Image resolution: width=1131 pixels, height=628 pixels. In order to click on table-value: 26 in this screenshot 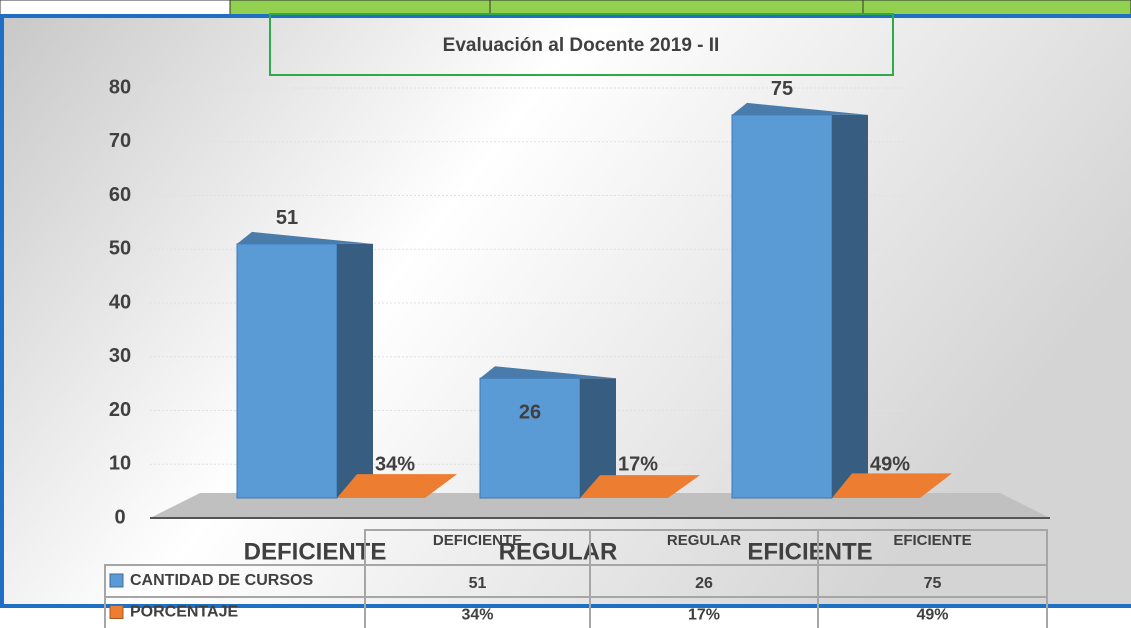, I will do `click(704, 583)`.